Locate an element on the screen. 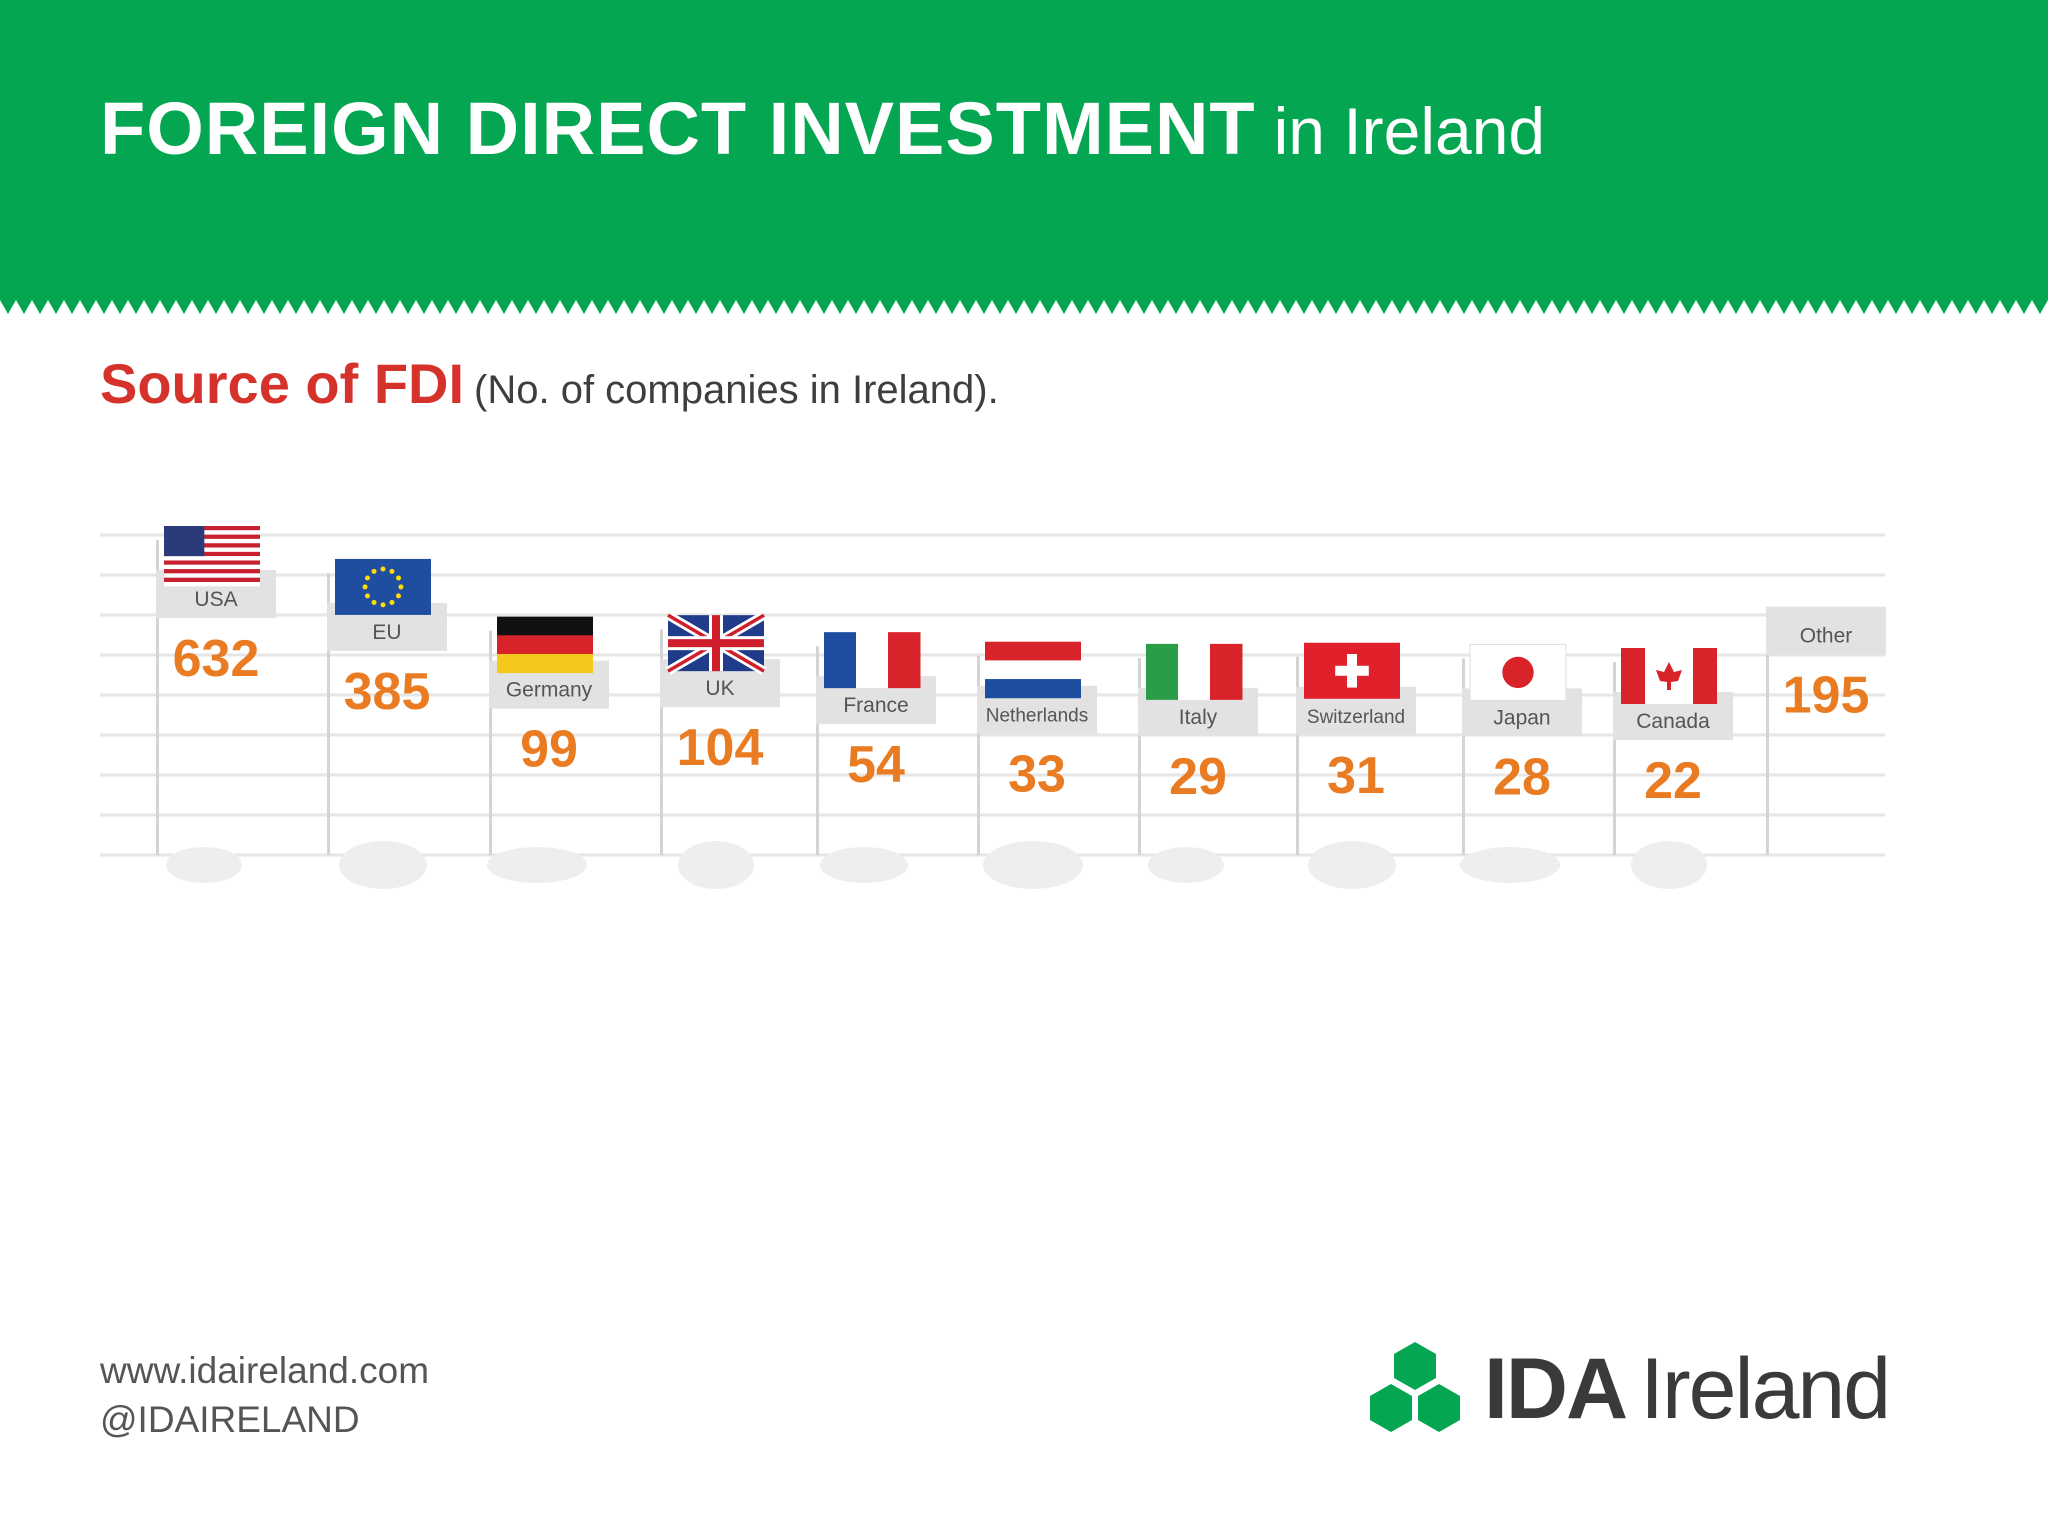  website-link: www.idaireland.com is located at coordinates (265, 1370).